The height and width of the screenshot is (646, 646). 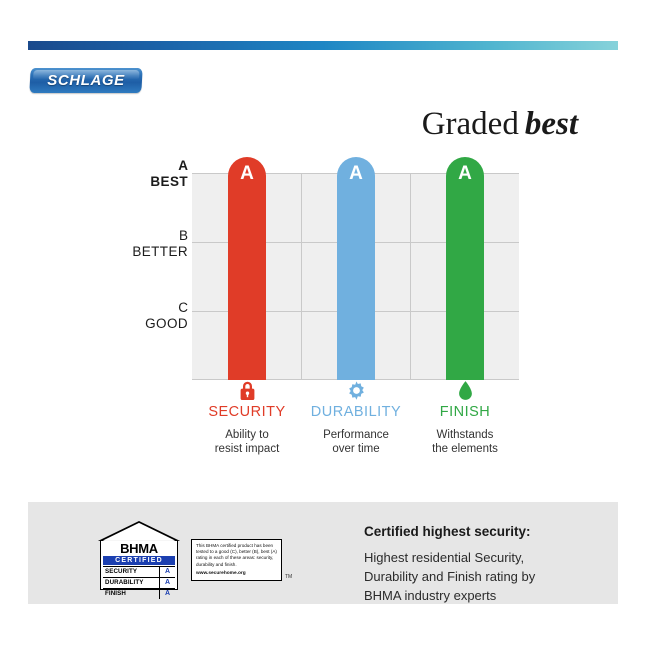 I want to click on category-durability-label: DURABILITY, so click(x=356, y=412).